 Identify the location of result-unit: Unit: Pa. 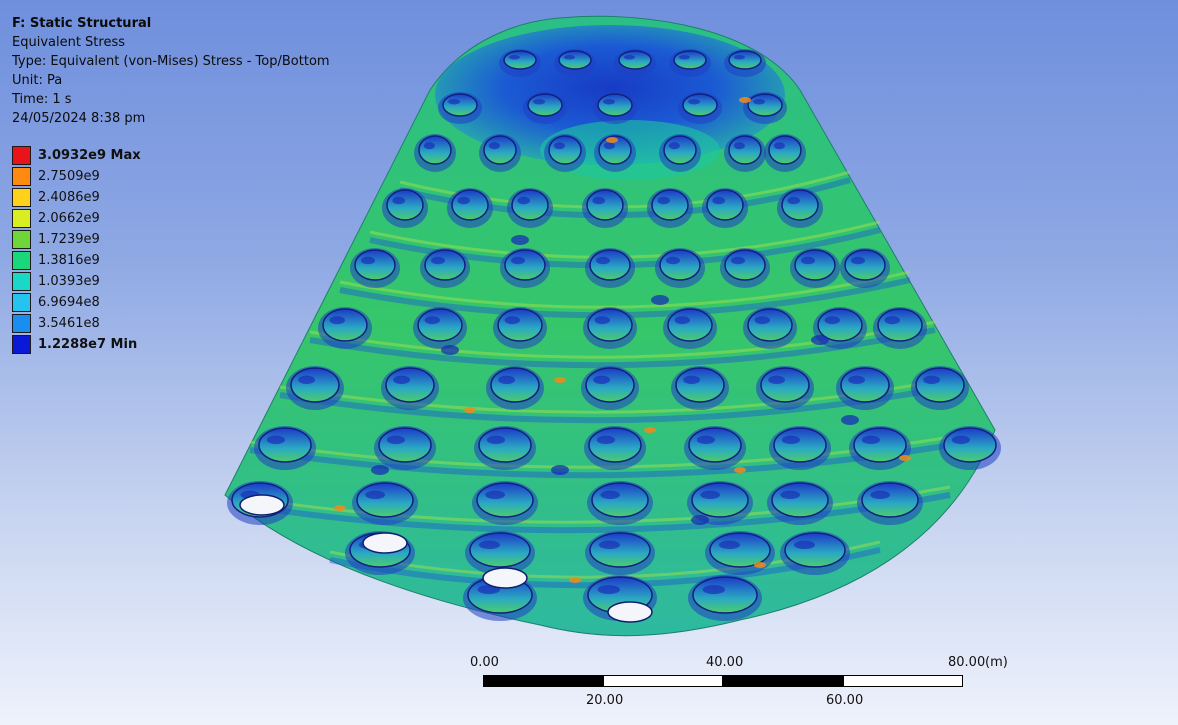
(37, 80).